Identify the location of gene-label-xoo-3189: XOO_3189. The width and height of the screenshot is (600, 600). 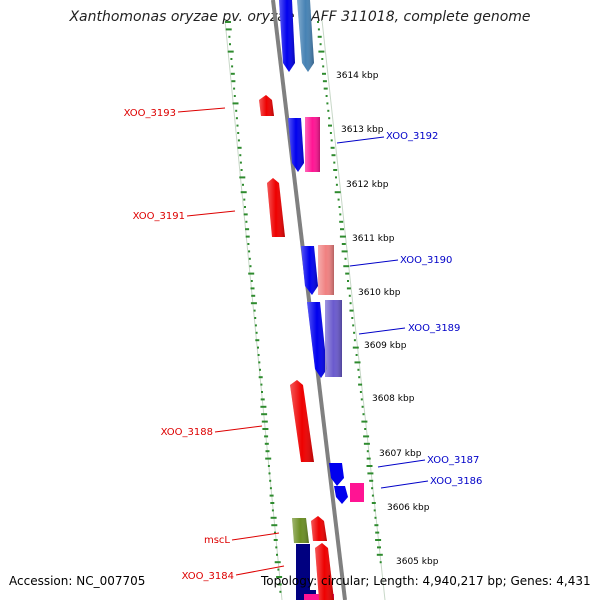
(434, 328).